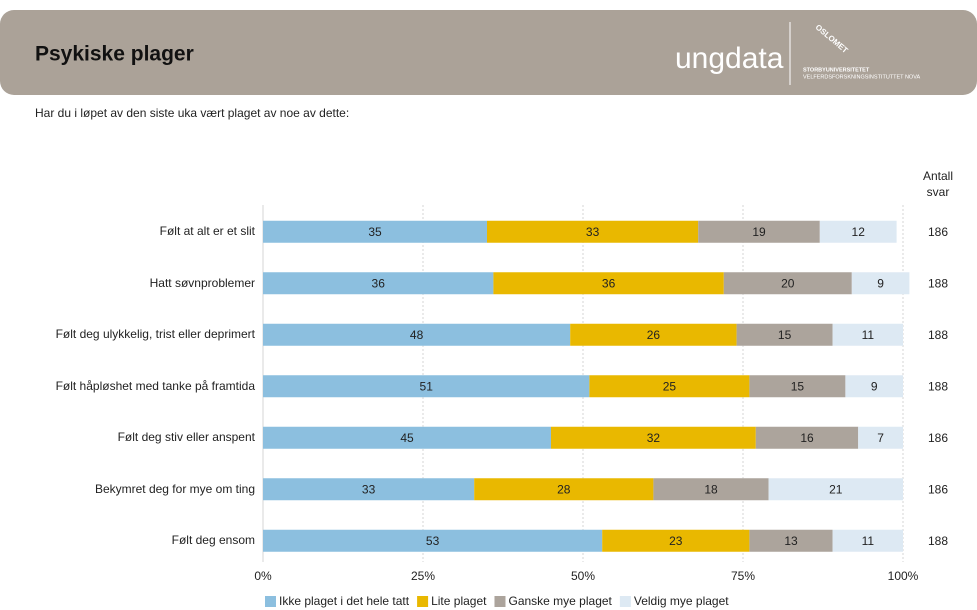 The width and height of the screenshot is (977, 610). Describe the element at coordinates (263, 576) in the screenshot. I see `x-tick-label: 0%` at that location.